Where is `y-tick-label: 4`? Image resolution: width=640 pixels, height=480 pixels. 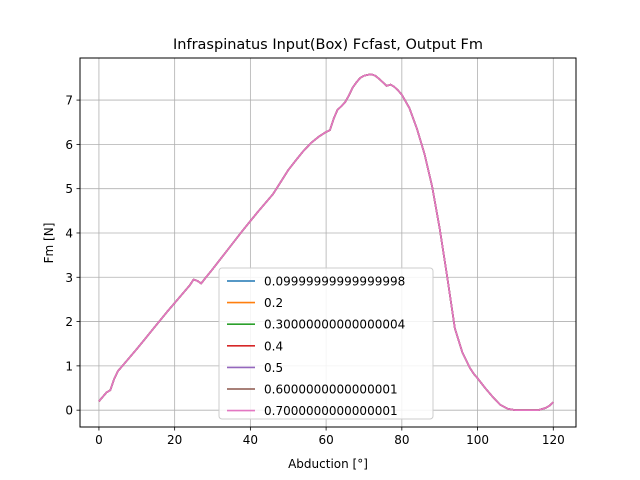 y-tick-label: 4 is located at coordinates (69, 233).